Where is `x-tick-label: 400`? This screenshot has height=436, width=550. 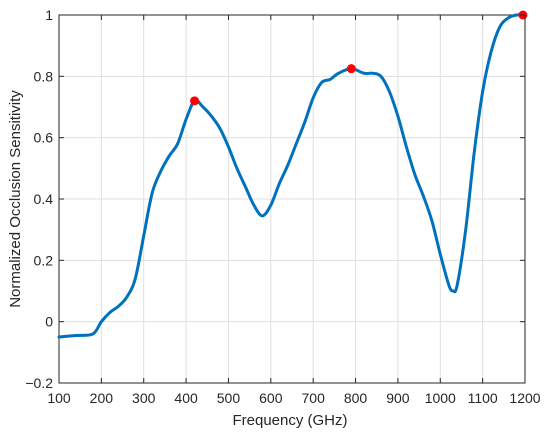
x-tick-label: 400 is located at coordinates (186, 398).